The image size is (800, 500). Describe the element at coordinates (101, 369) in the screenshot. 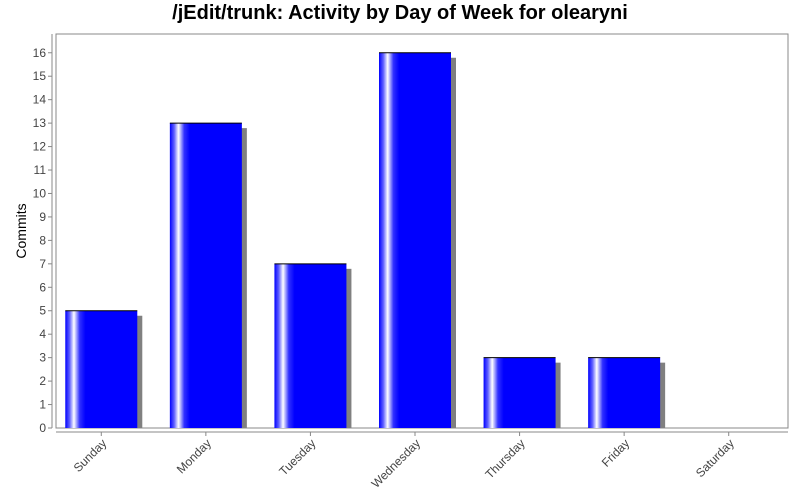

I see `bar-sunday` at that location.